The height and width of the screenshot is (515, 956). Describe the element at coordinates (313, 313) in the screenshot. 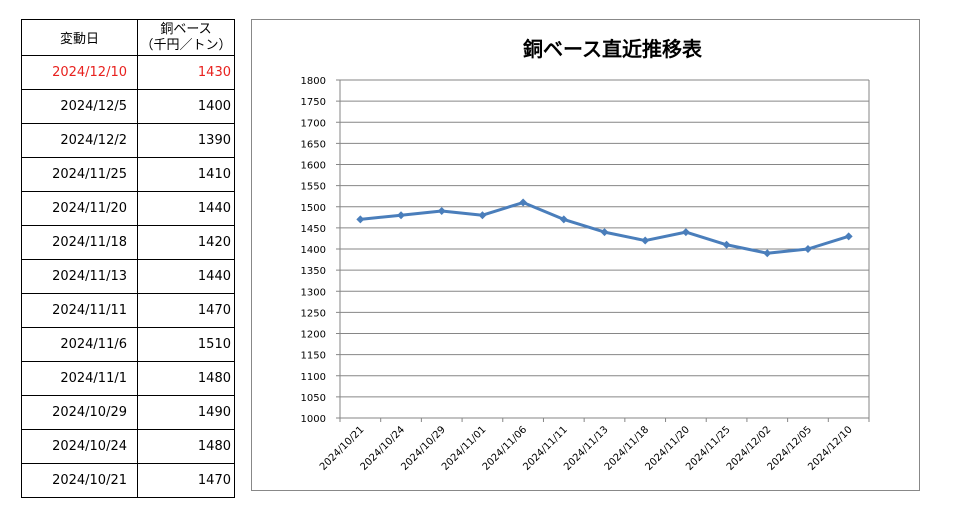

I see `y-tick-label: 1250` at that location.